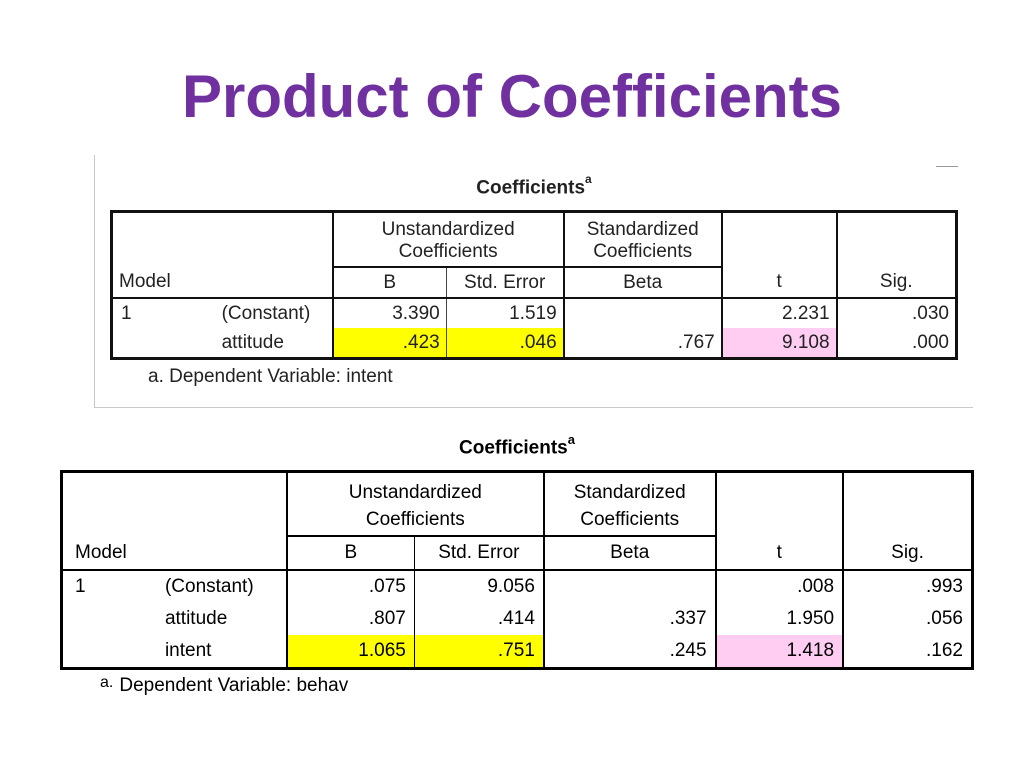  Describe the element at coordinates (389, 283) in the screenshot. I see `table1-col-b: B` at that location.